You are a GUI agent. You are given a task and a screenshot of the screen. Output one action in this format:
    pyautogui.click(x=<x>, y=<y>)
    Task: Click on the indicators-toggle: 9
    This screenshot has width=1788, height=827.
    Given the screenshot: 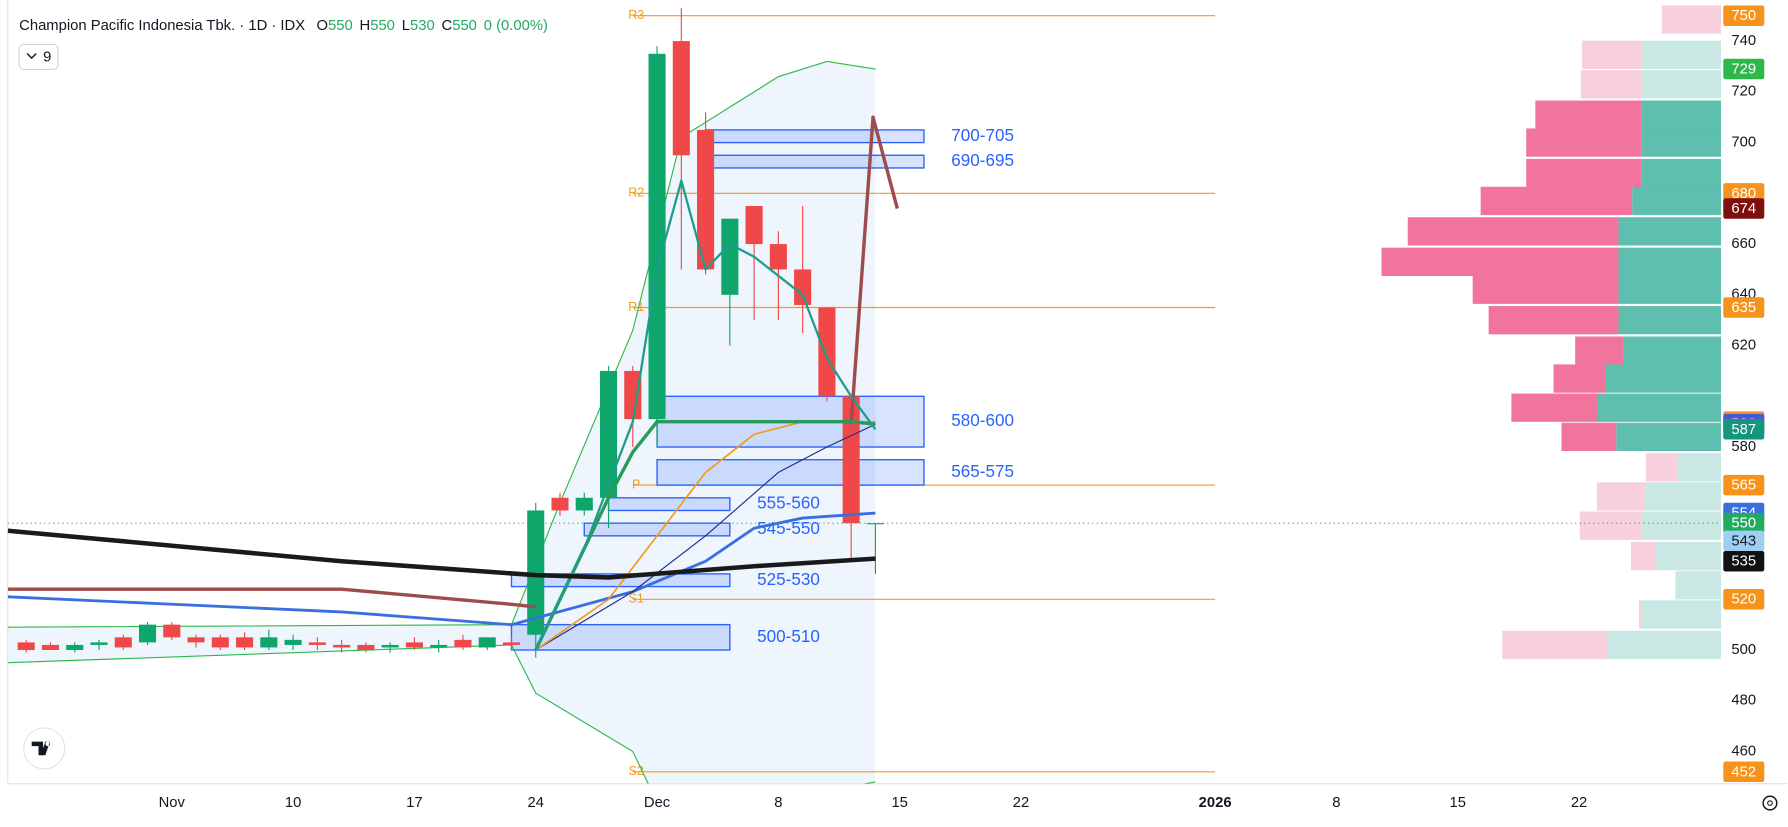 What is the action you would take?
    pyautogui.click(x=38, y=57)
    